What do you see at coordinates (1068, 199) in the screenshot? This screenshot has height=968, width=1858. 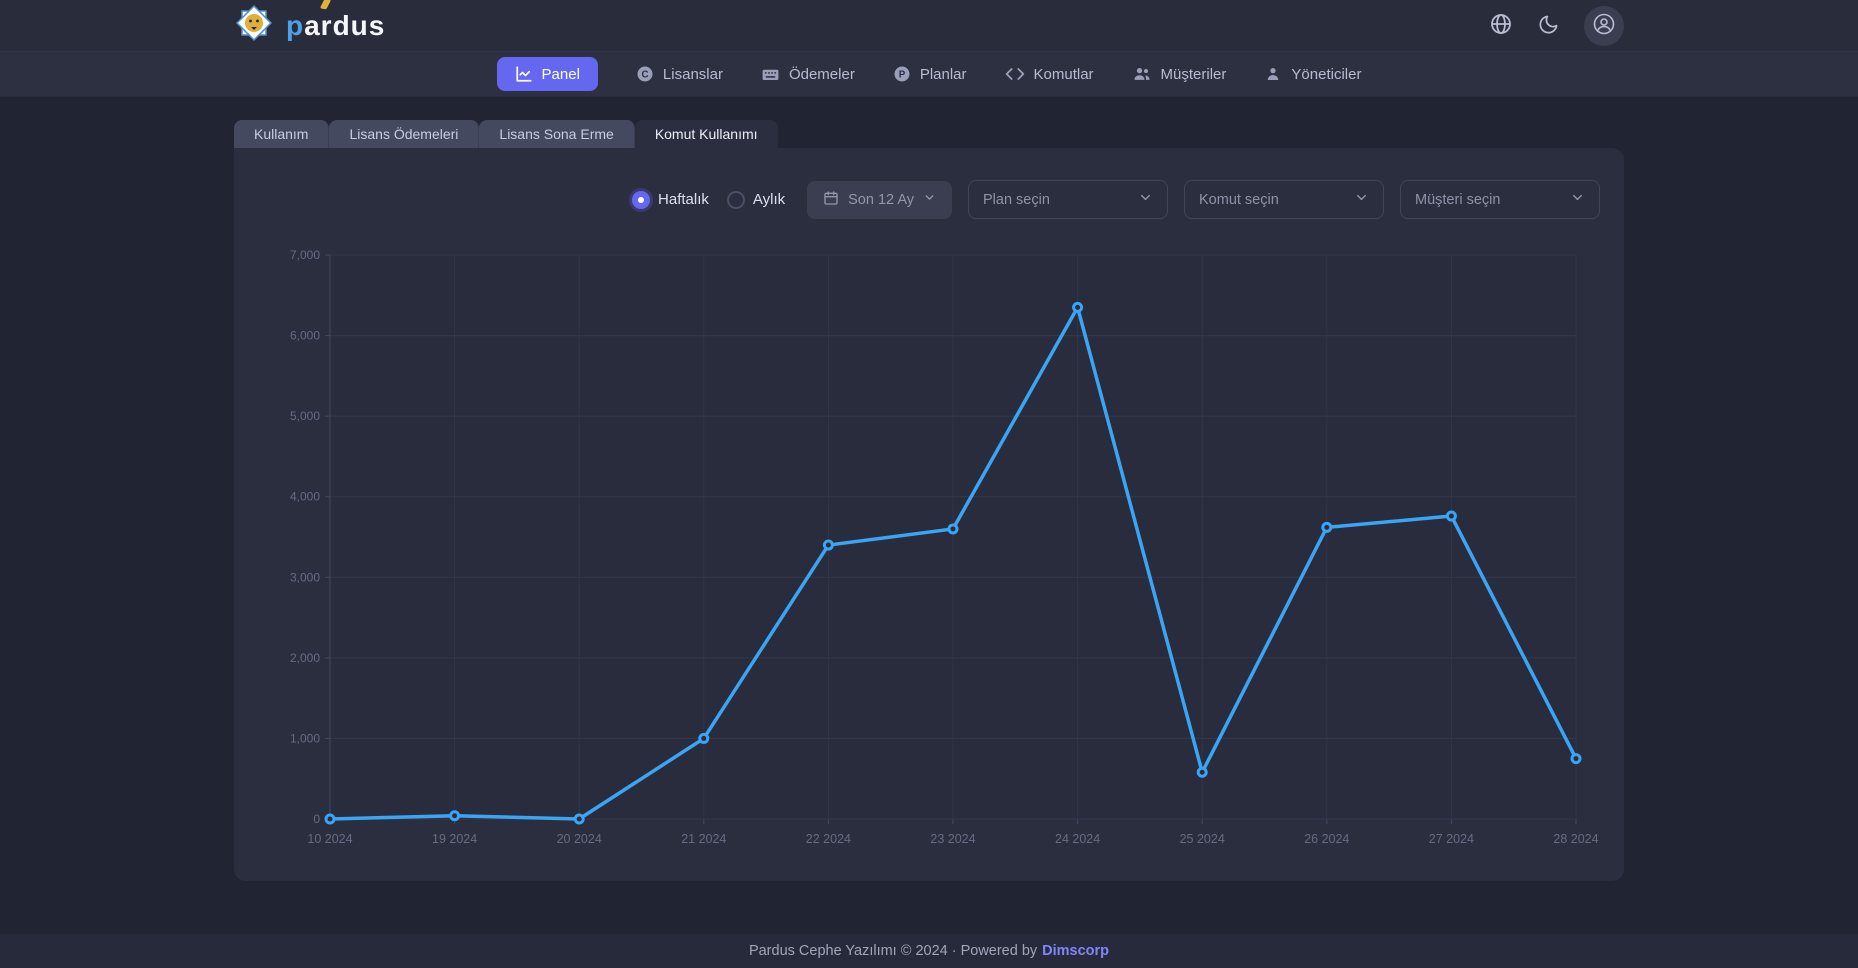 I see `plan-select: Plan seçin` at bounding box center [1068, 199].